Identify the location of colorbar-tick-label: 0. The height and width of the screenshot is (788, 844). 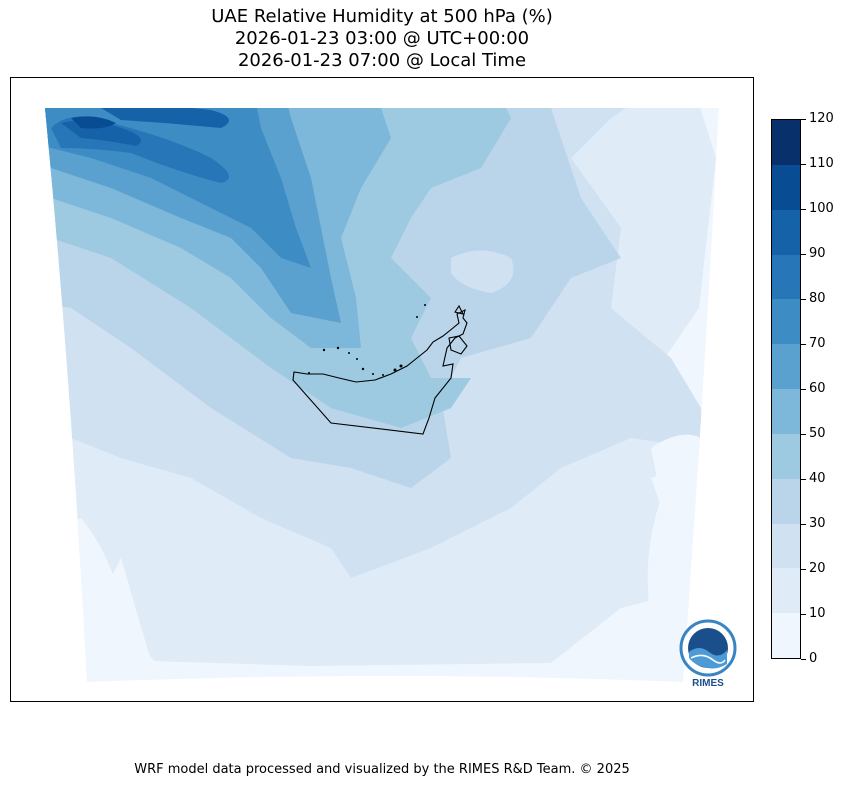
(813, 658).